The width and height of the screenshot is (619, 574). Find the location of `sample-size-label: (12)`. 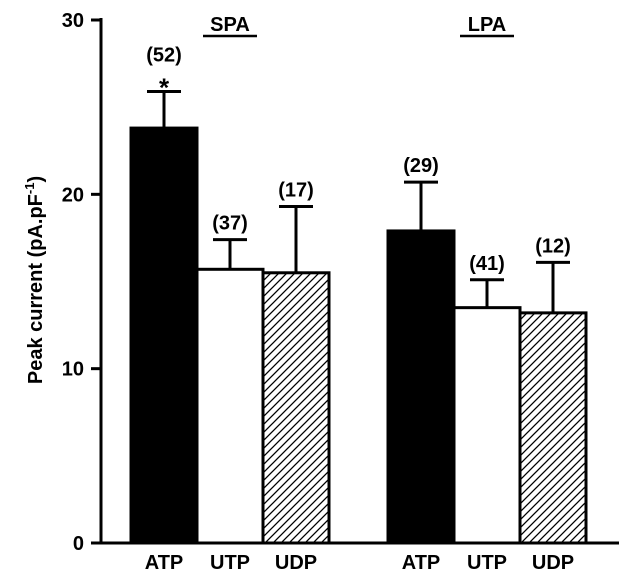

sample-size-label: (12) is located at coordinates (553, 246).